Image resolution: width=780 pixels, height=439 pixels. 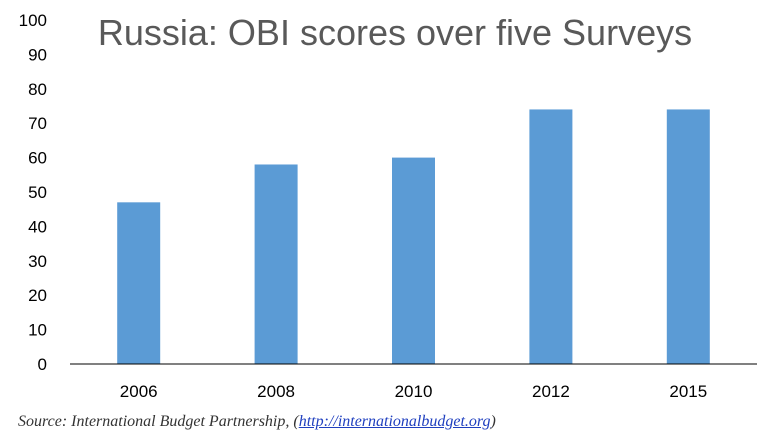 I want to click on y-tick-label: 100, so click(x=33, y=20).